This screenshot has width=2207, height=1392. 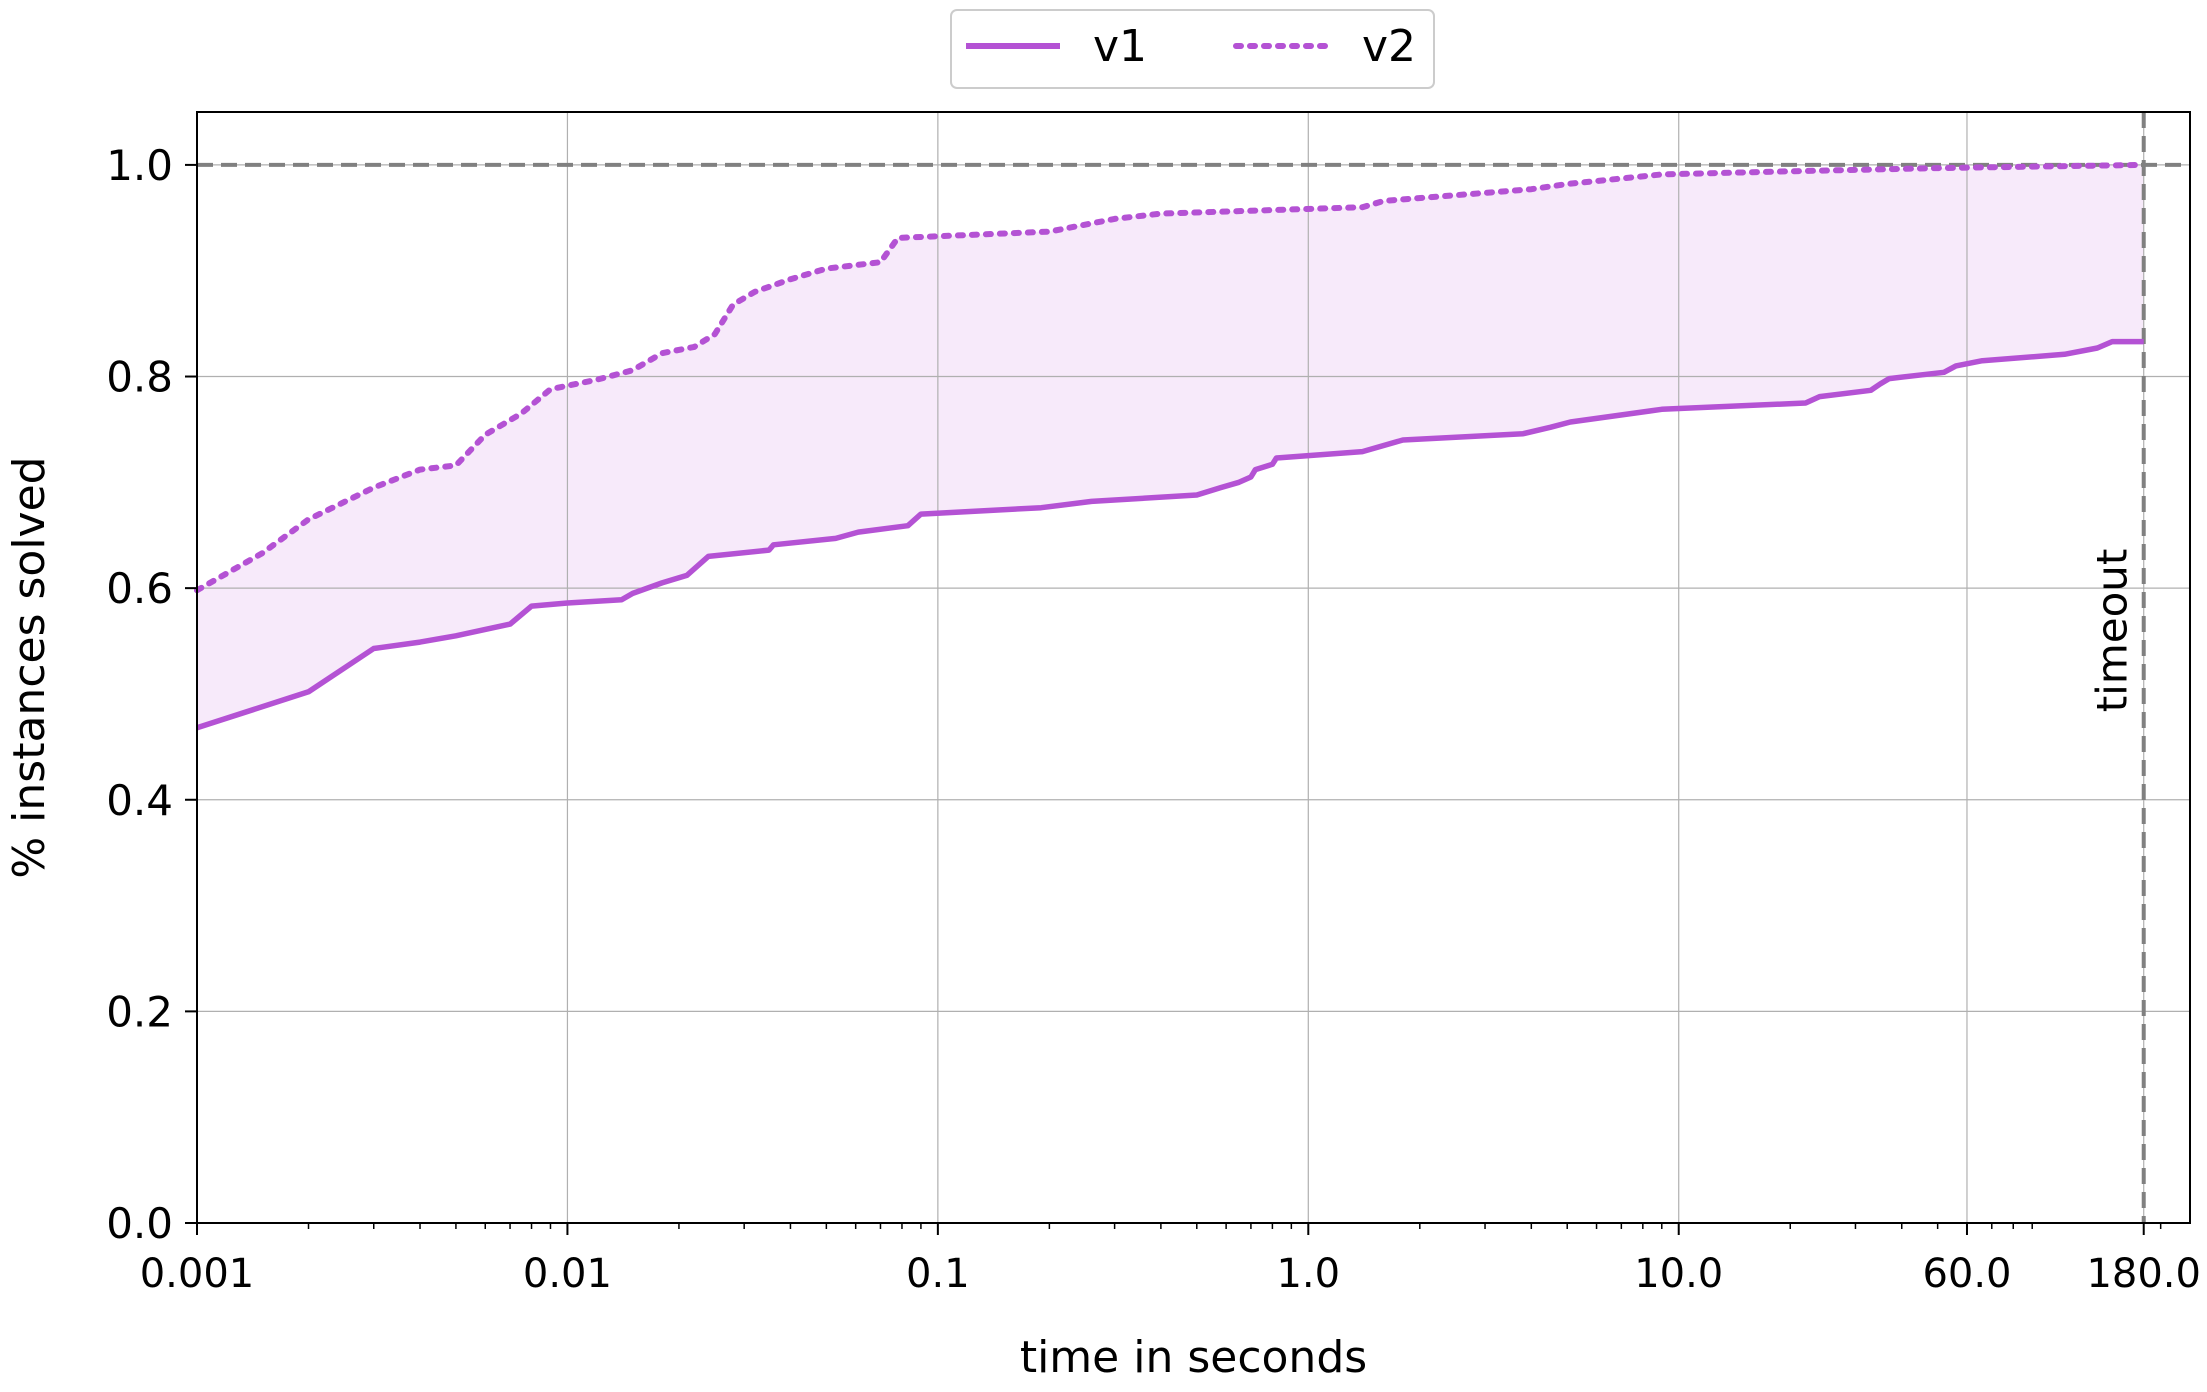 I want to click on x-tick-label: 60.0, so click(x=1966, y=1274).